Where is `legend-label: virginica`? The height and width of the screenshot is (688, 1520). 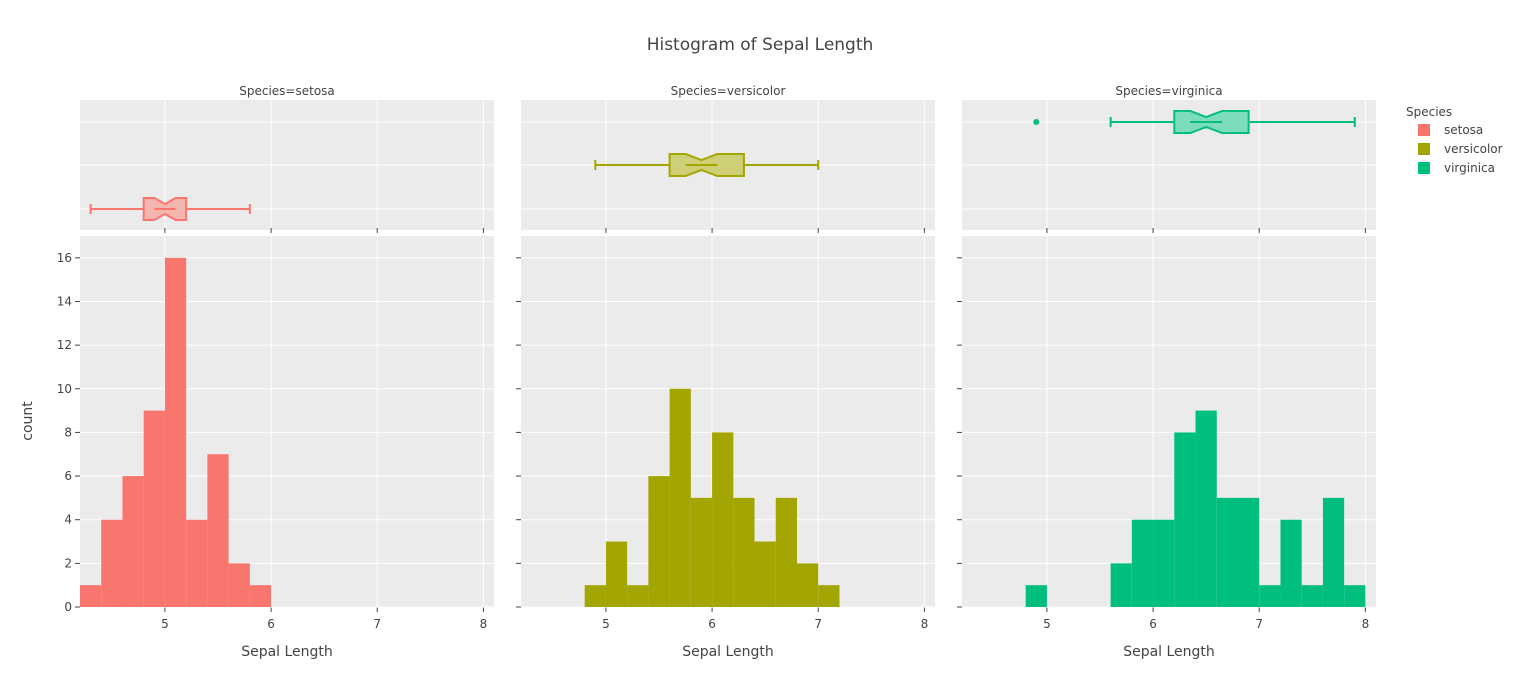
legend-label: virginica is located at coordinates (1469, 168).